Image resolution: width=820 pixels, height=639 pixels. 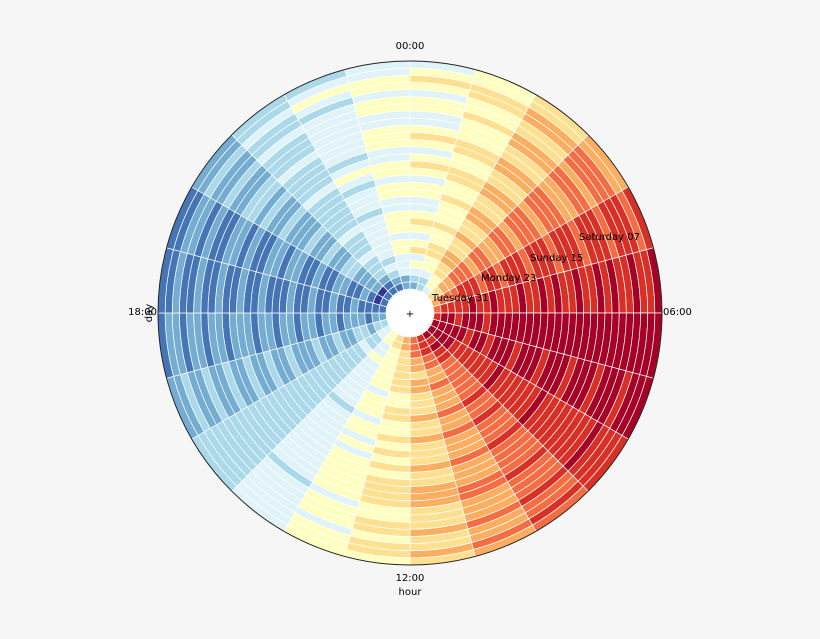 I want to click on center-marker: +, so click(x=410, y=314).